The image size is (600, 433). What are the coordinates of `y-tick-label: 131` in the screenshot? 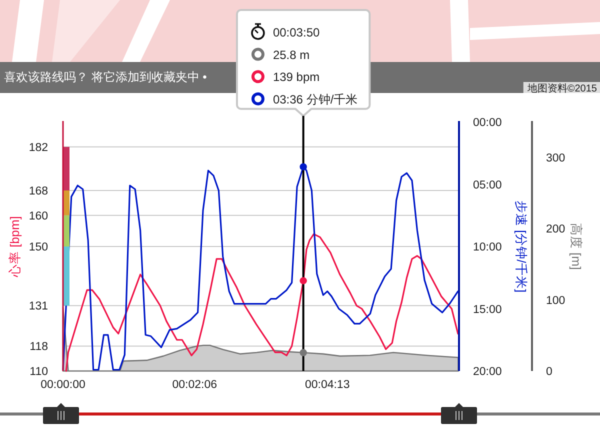 It's located at (38, 306).